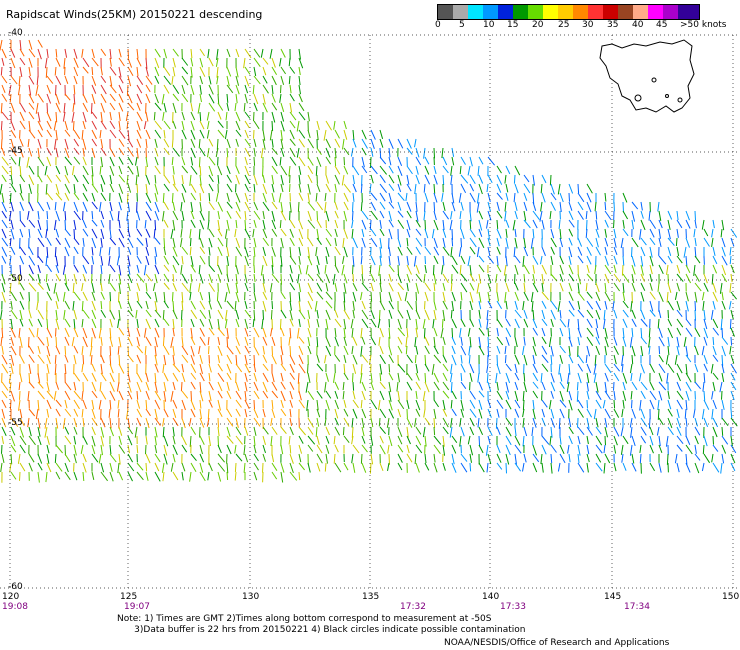  What do you see at coordinates (15, 33) in the screenshot?
I see `lat-label: -40` at bounding box center [15, 33].